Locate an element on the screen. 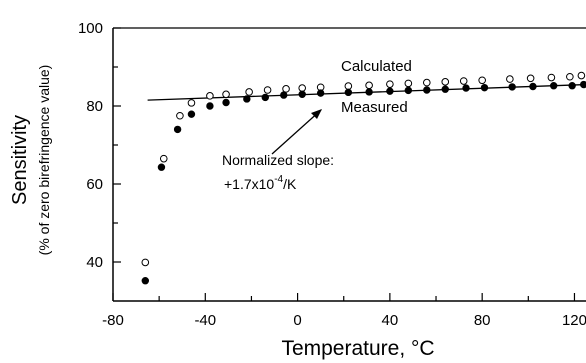 Image resolution: width=586 pixels, height=363 pixels. x-axis-title: Temperature, °C is located at coordinates (357, 348).